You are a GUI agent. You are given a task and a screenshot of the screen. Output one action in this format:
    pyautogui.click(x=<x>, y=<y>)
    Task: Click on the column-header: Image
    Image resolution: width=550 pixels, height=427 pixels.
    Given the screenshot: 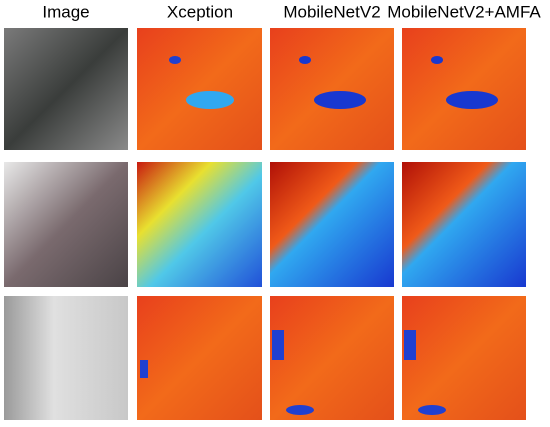 What is the action you would take?
    pyautogui.click(x=65, y=11)
    